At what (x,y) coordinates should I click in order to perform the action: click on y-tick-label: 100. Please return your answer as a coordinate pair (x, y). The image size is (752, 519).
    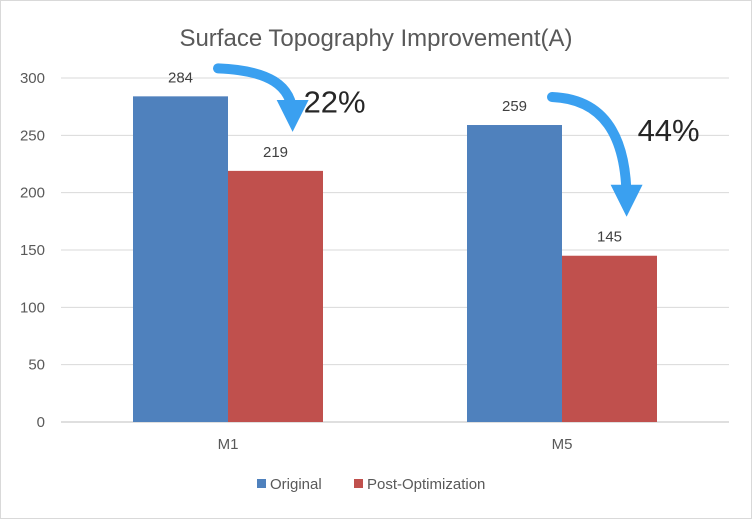
    Looking at the image, I should click on (32, 307).